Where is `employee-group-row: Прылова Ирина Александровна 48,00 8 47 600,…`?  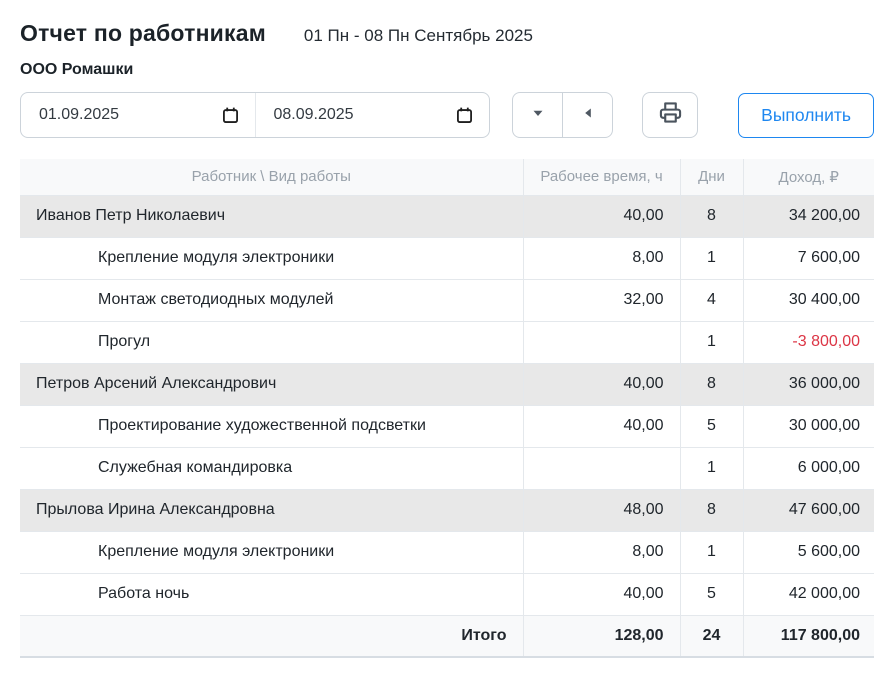 employee-group-row: Прылова Ирина Александровна 48,00 8 47 600,… is located at coordinates (447, 510).